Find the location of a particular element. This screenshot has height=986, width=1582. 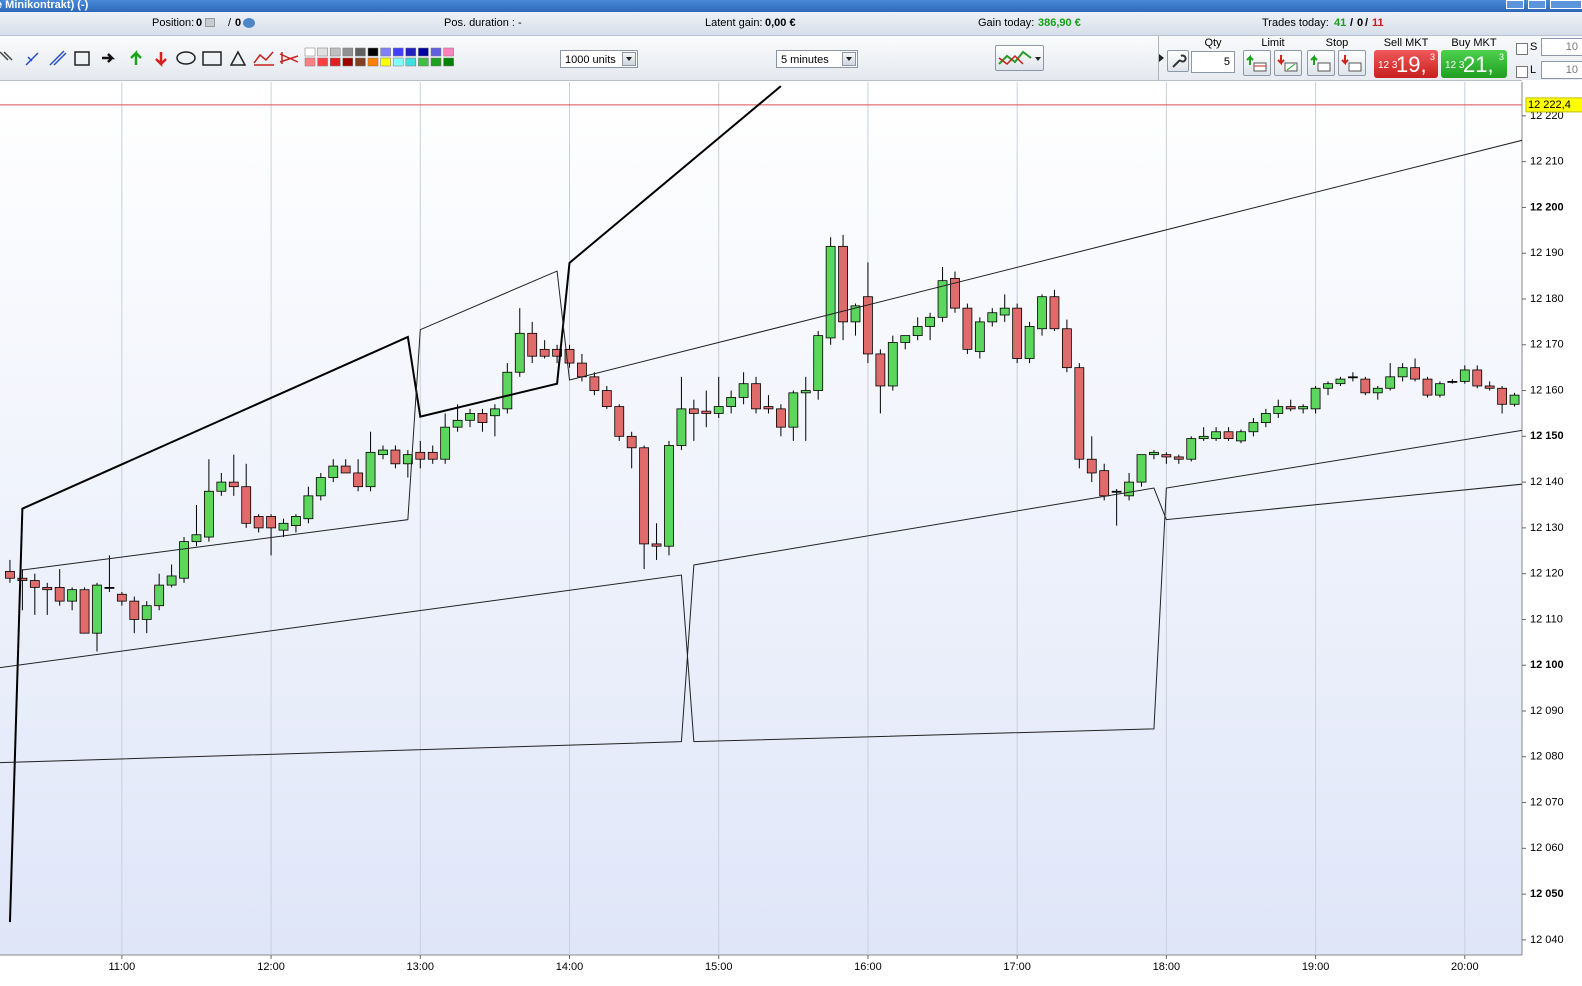

maximize-button is located at coordinates (1537, 4).